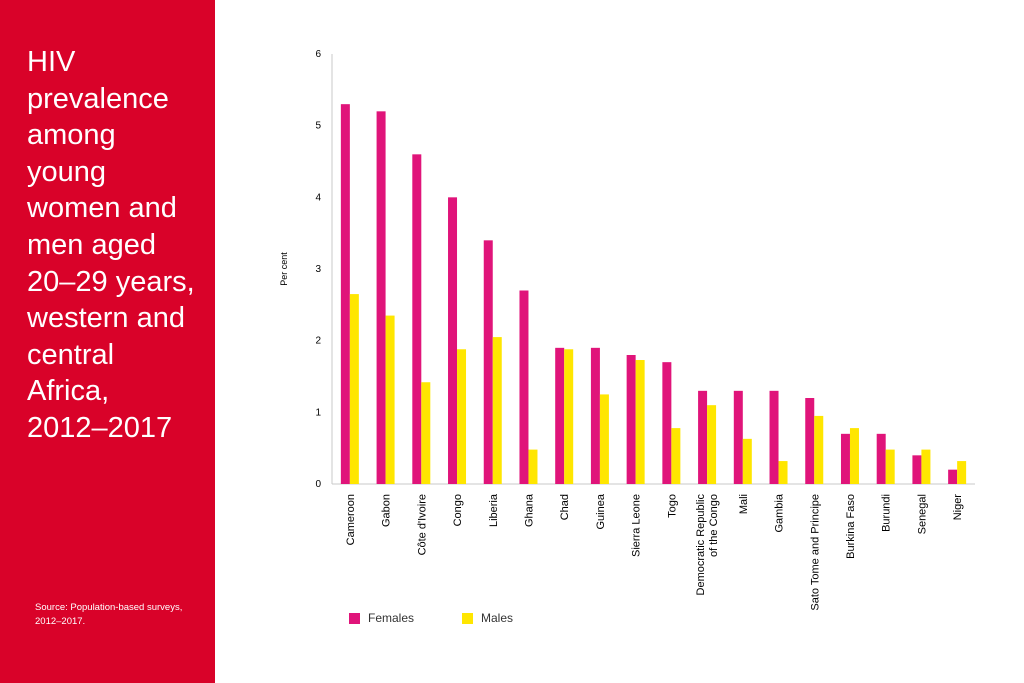 The height and width of the screenshot is (683, 1024). Describe the element at coordinates (467, 618) in the screenshot. I see `legend-swatch-males` at that location.